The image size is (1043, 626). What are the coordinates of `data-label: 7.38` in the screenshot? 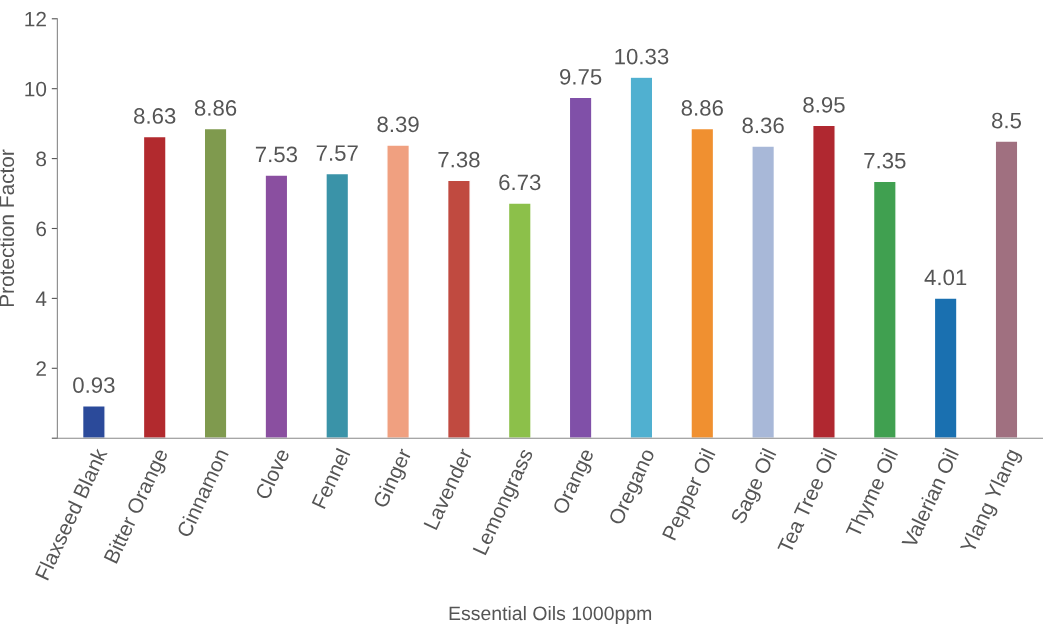 It's located at (459, 159).